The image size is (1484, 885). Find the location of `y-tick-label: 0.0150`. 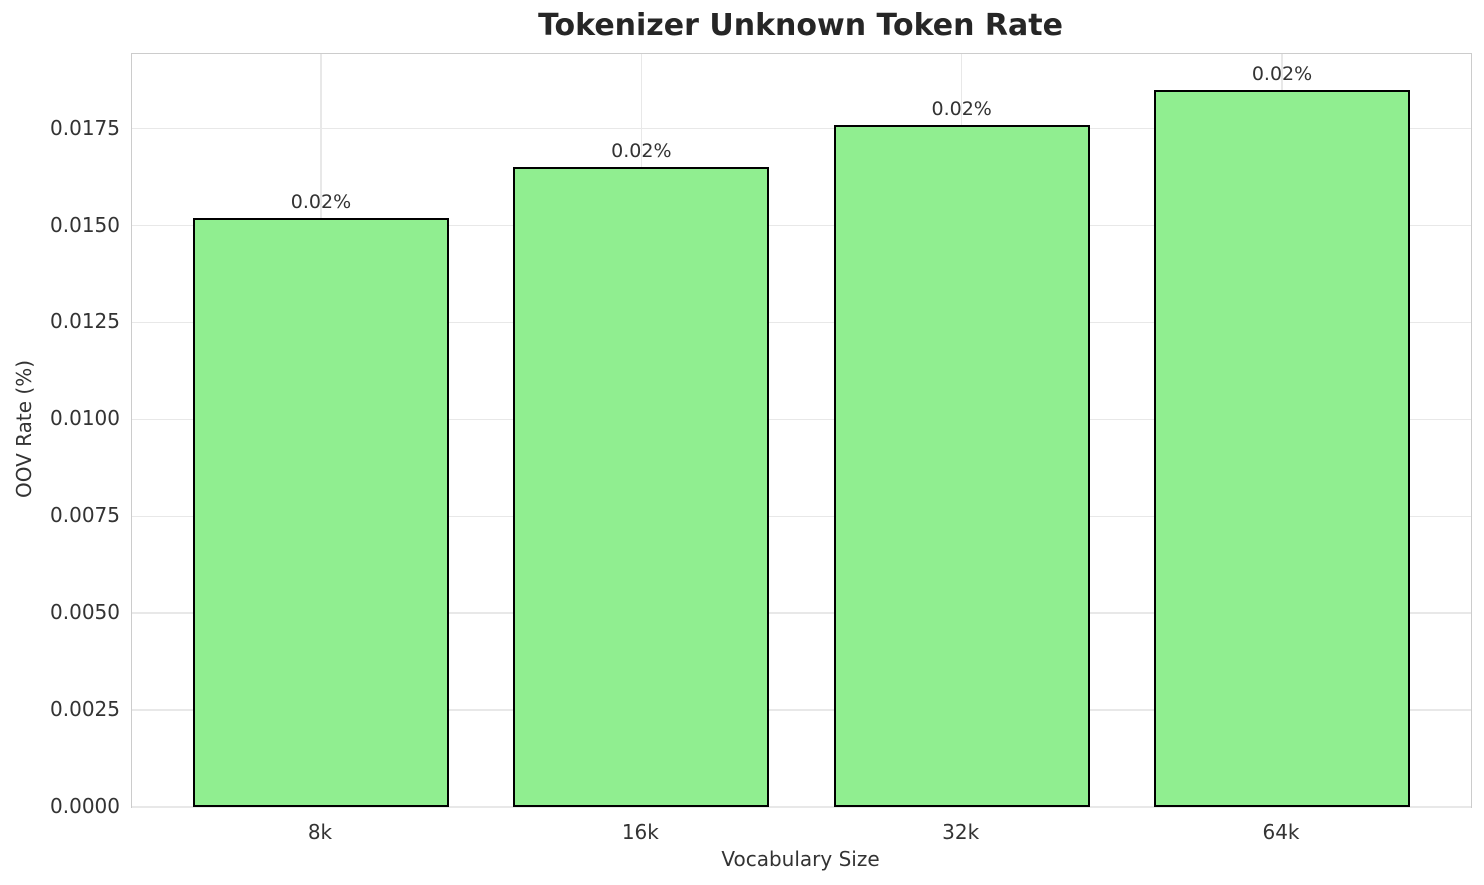

y-tick-label: 0.0150 is located at coordinates (85, 224).